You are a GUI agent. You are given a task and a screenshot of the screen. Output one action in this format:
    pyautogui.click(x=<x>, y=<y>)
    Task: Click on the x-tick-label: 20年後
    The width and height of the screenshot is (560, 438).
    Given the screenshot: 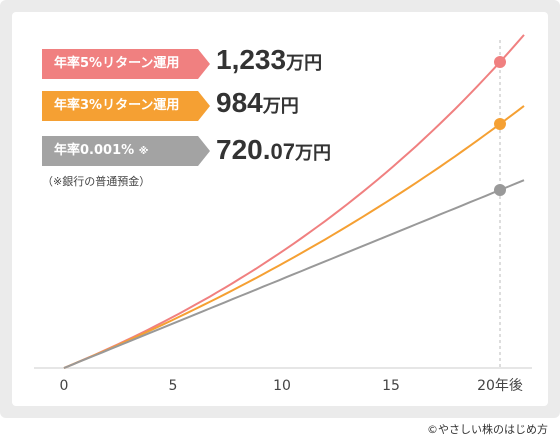 What is the action you would take?
    pyautogui.click(x=500, y=386)
    